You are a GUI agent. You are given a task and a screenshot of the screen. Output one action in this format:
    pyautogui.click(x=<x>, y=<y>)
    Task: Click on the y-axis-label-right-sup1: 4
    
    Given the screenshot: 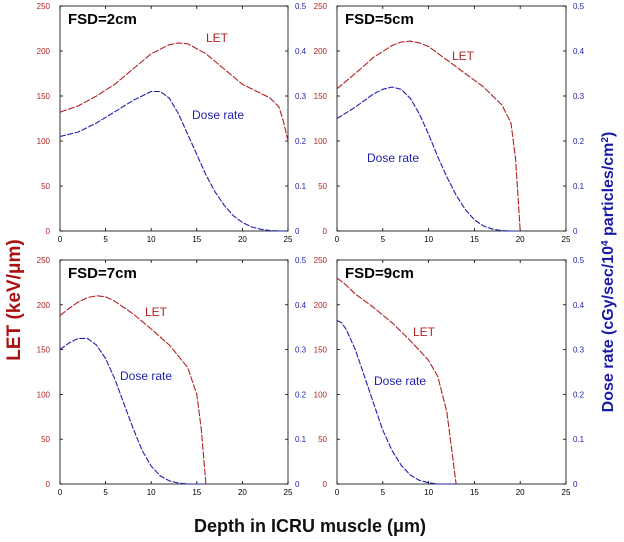 What is the action you would take?
    pyautogui.click(x=605, y=243)
    